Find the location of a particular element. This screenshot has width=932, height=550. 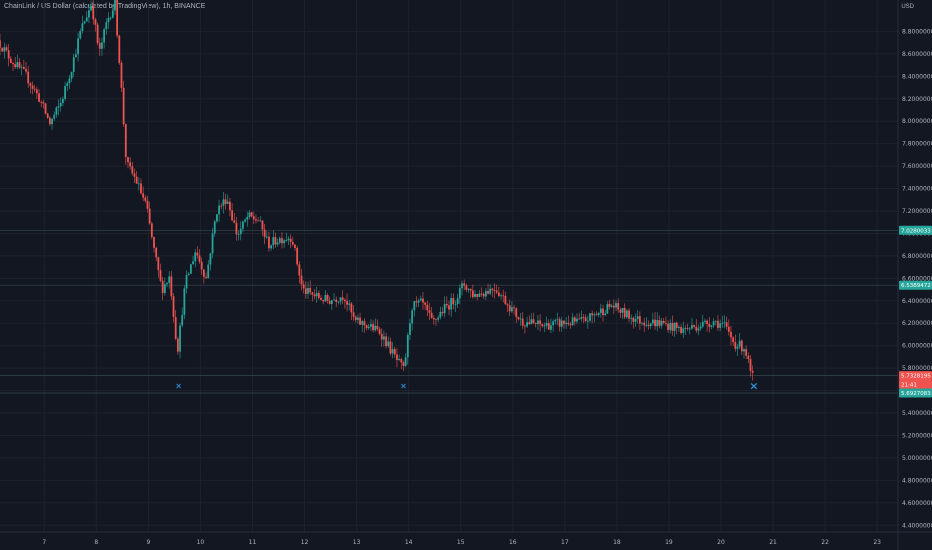

price-badge is located at coordinates (915, 230).